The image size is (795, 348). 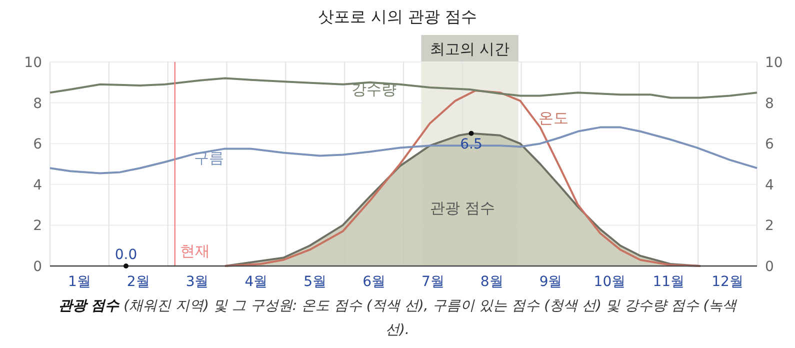 I want to click on series-label: 강수량, so click(x=374, y=89).